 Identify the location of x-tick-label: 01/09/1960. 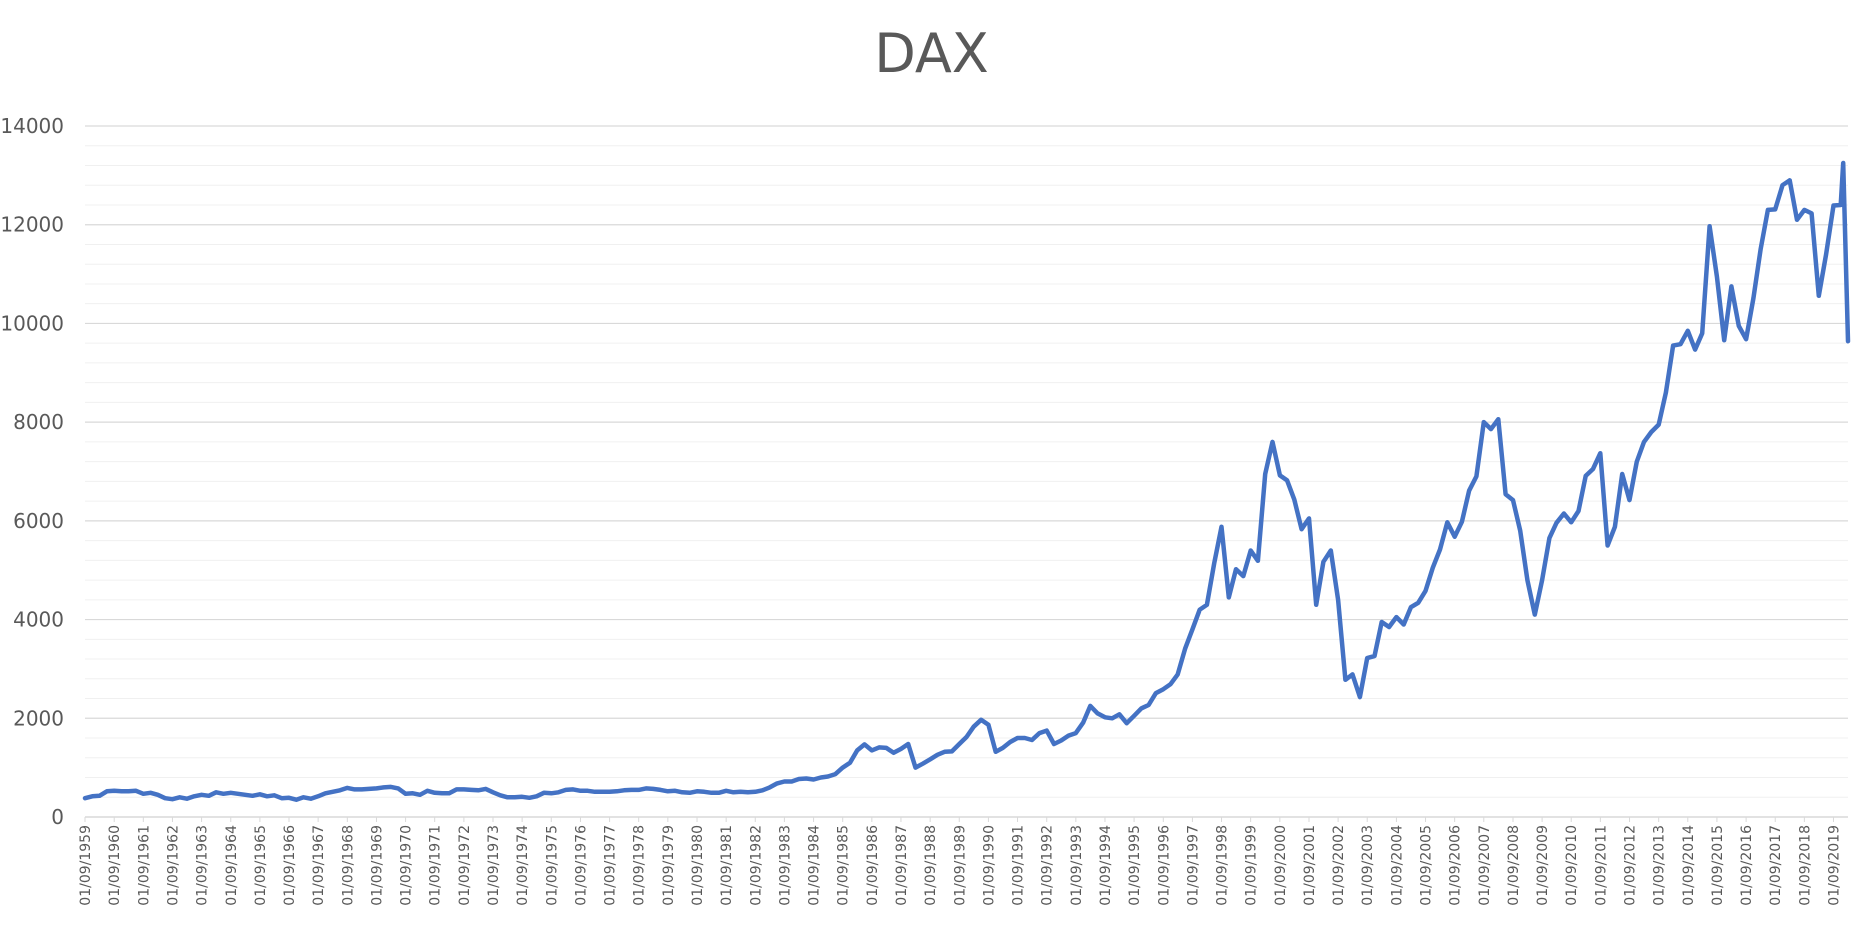
(115, 865).